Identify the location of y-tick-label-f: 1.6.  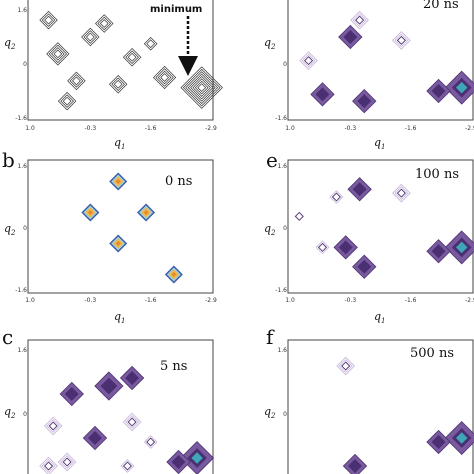
(282, 350).